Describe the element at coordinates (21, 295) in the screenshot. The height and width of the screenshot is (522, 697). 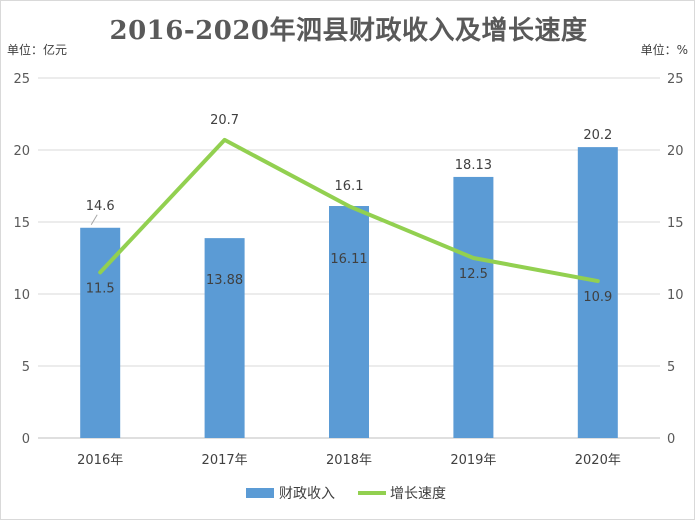
I see `left-y-tick-label: 10` at that location.